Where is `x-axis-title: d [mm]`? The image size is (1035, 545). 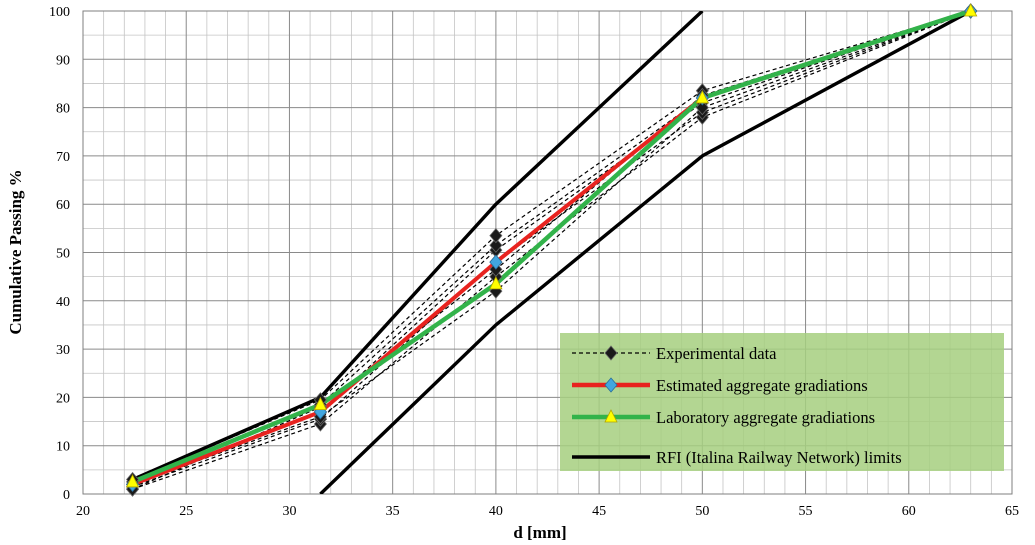 x-axis-title: d [mm] is located at coordinates (539, 532).